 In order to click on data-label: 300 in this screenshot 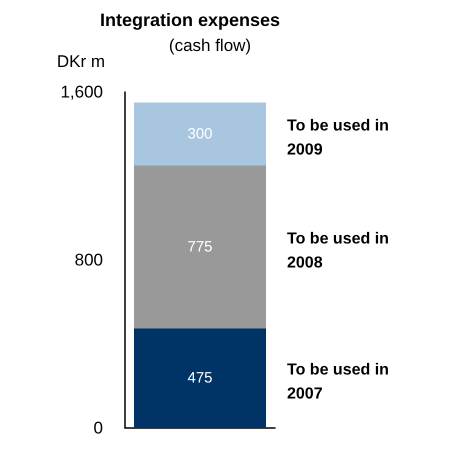, I will do `click(200, 134)`.